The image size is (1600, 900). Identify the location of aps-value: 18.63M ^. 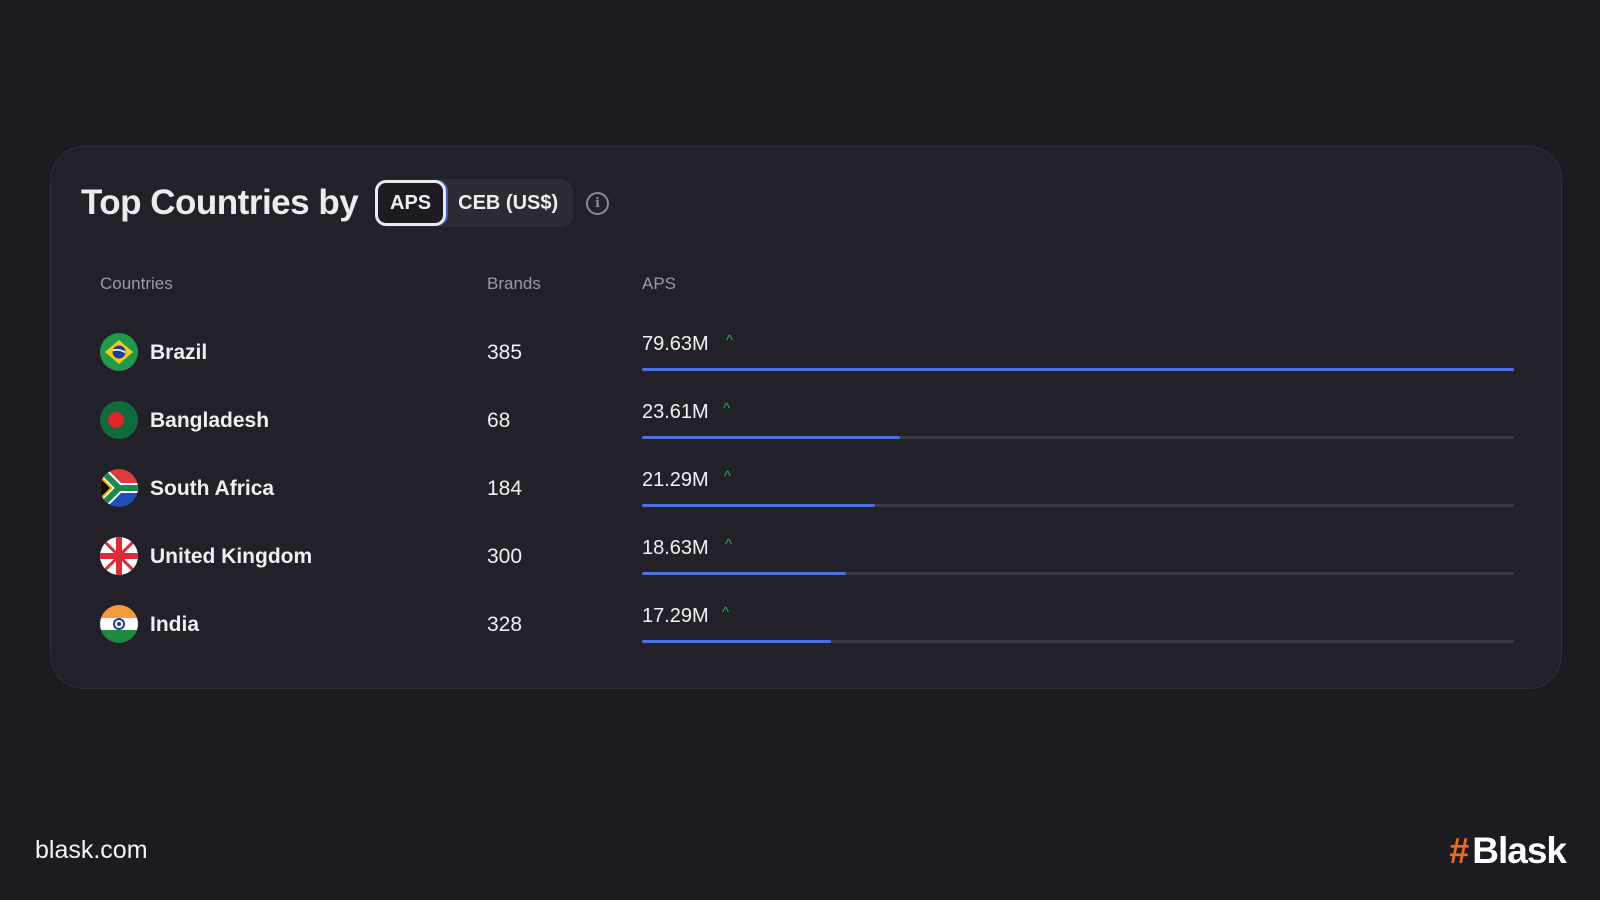
(687, 548).